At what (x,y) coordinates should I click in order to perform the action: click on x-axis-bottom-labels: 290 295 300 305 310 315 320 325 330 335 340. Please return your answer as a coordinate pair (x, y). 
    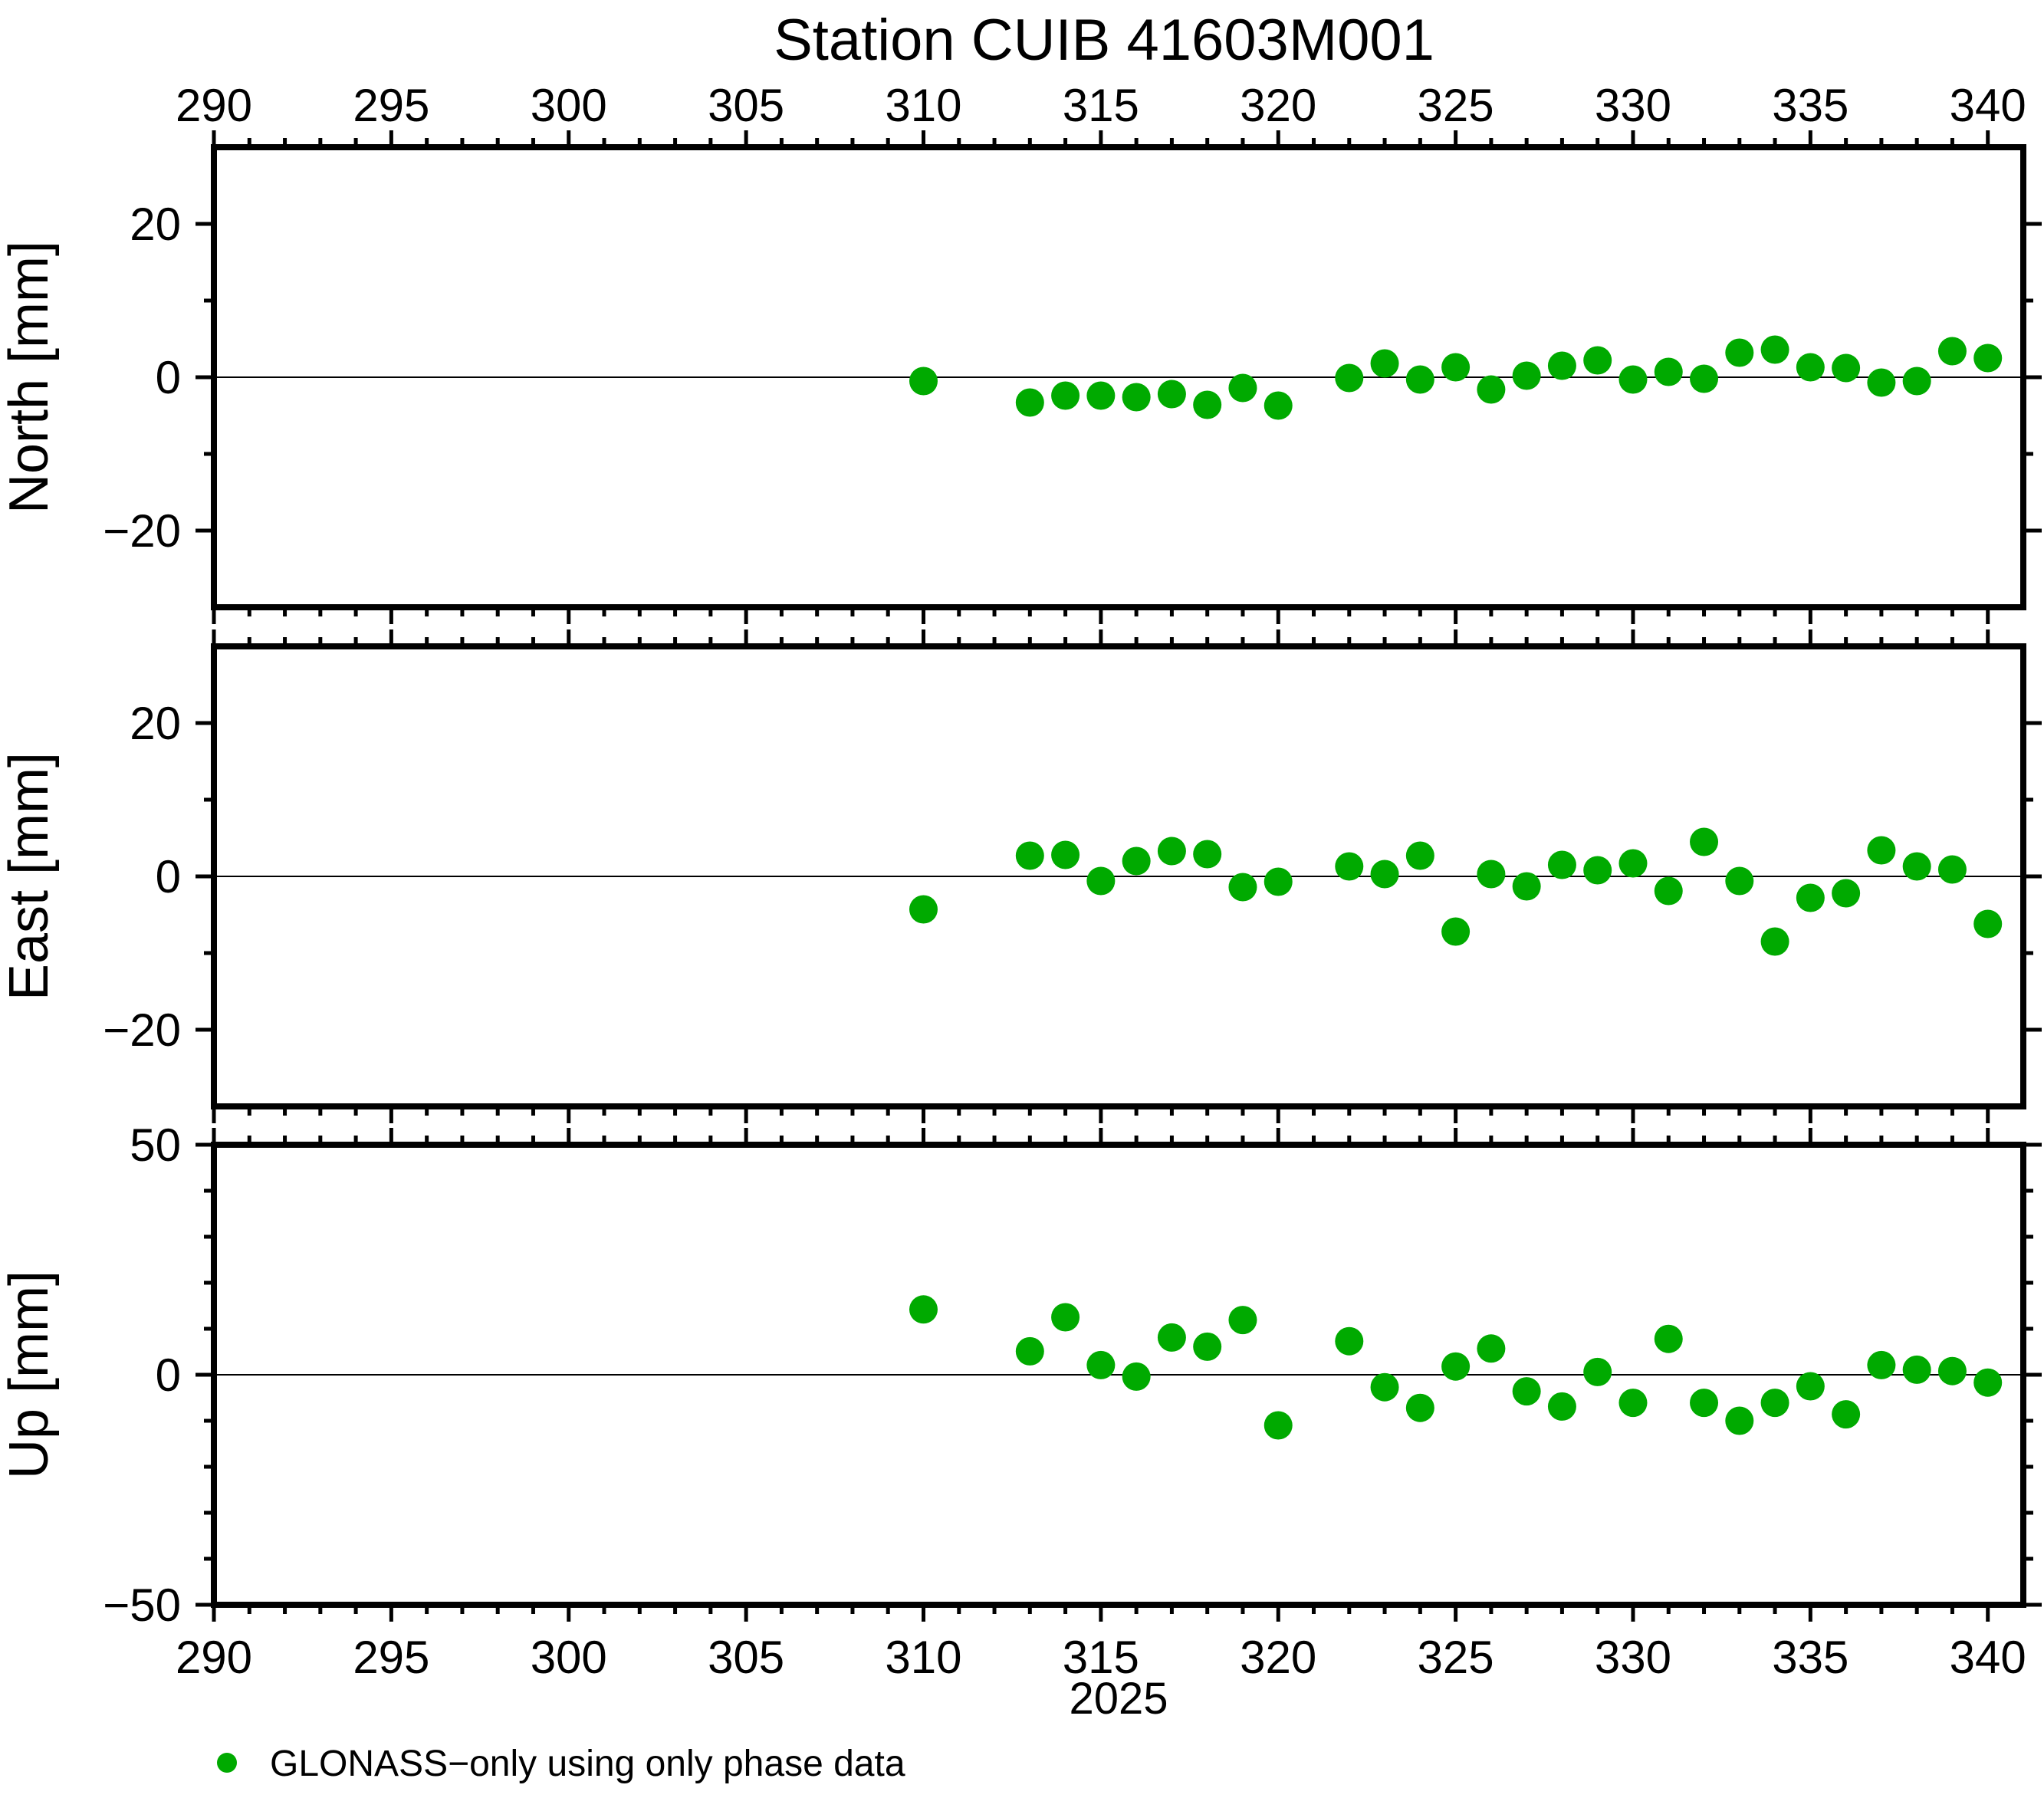
    Looking at the image, I should click on (1101, 1657).